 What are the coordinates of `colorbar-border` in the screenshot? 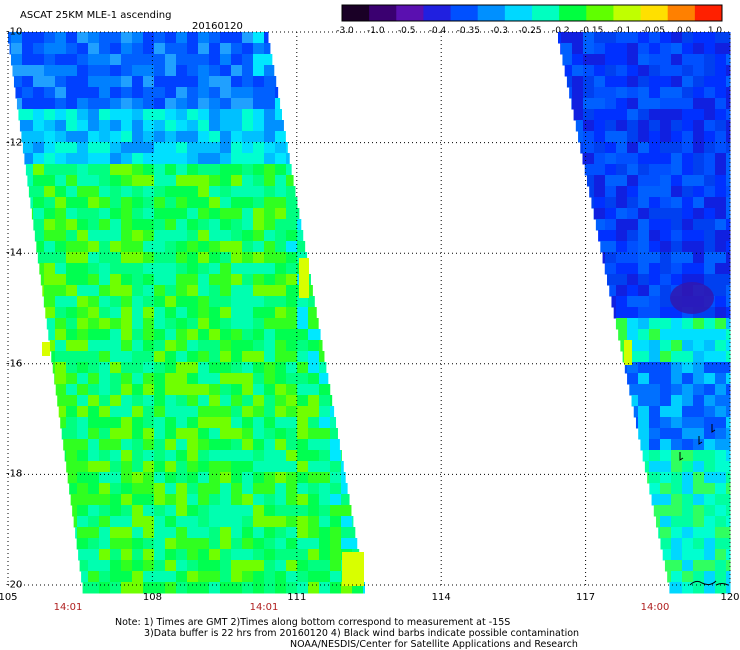 It's located at (532, 13).